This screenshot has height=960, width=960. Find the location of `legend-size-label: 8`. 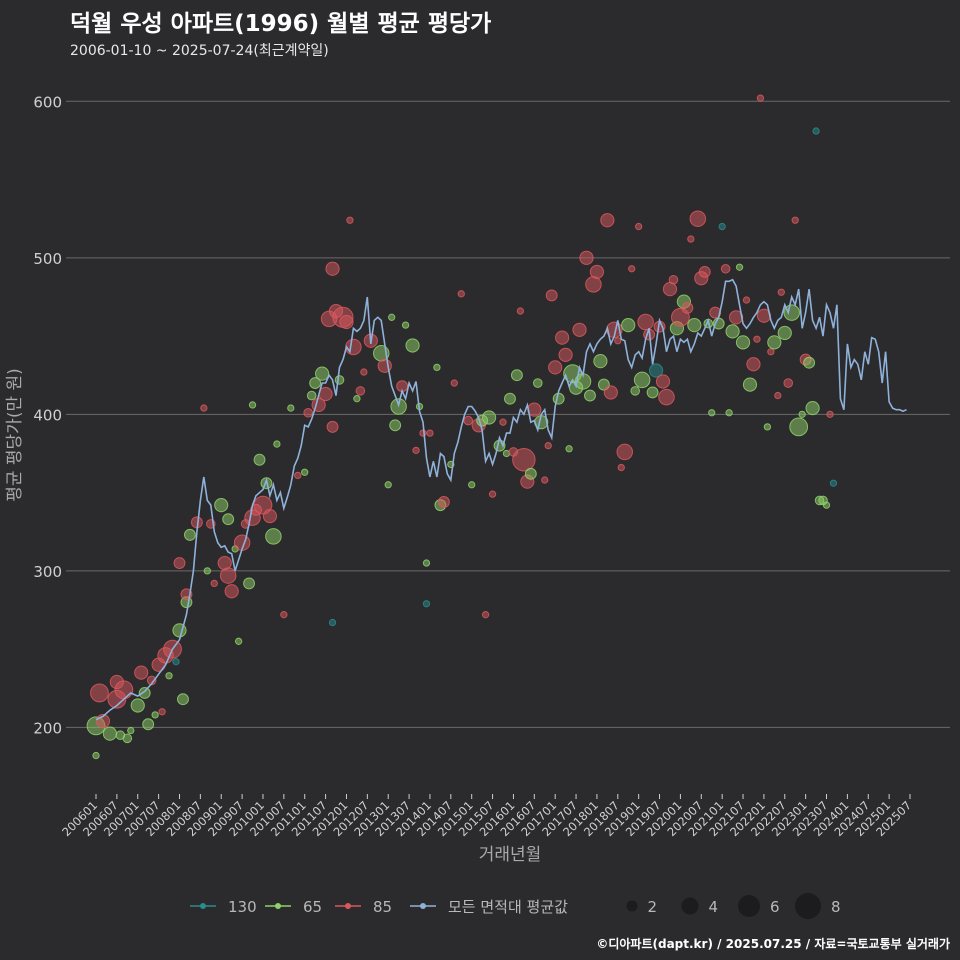

legend-size-label: 8 is located at coordinates (836, 907).